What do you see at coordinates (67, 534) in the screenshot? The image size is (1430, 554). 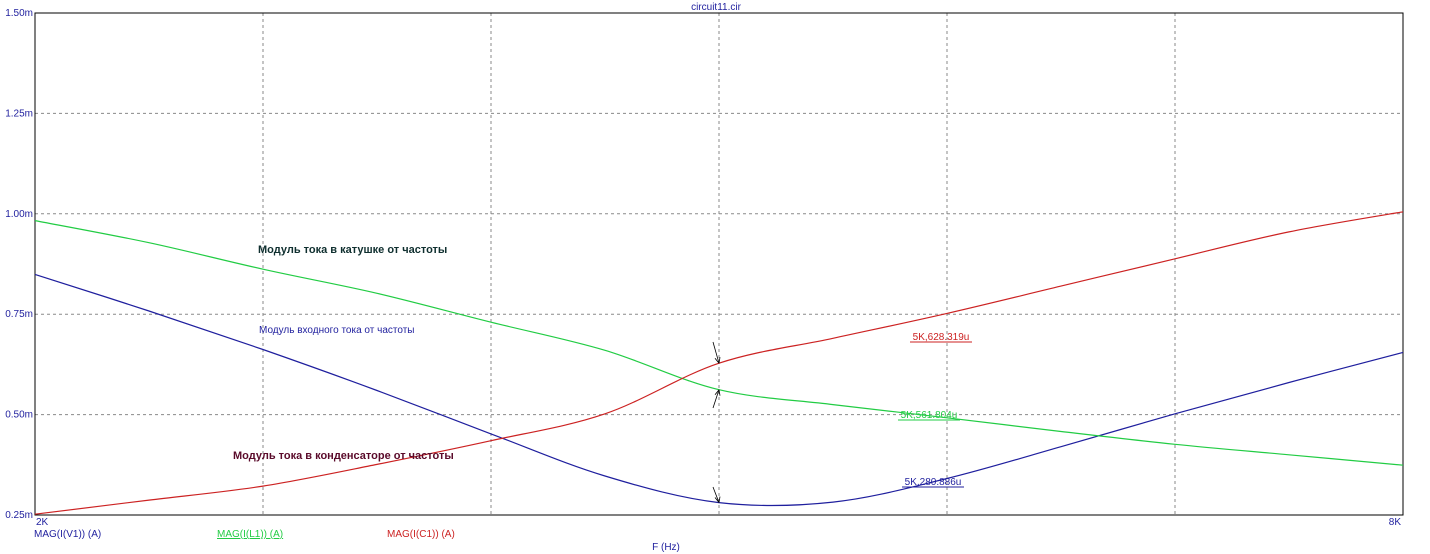 I see `legend-entry: MAG(I(V1)) (A)` at bounding box center [67, 534].